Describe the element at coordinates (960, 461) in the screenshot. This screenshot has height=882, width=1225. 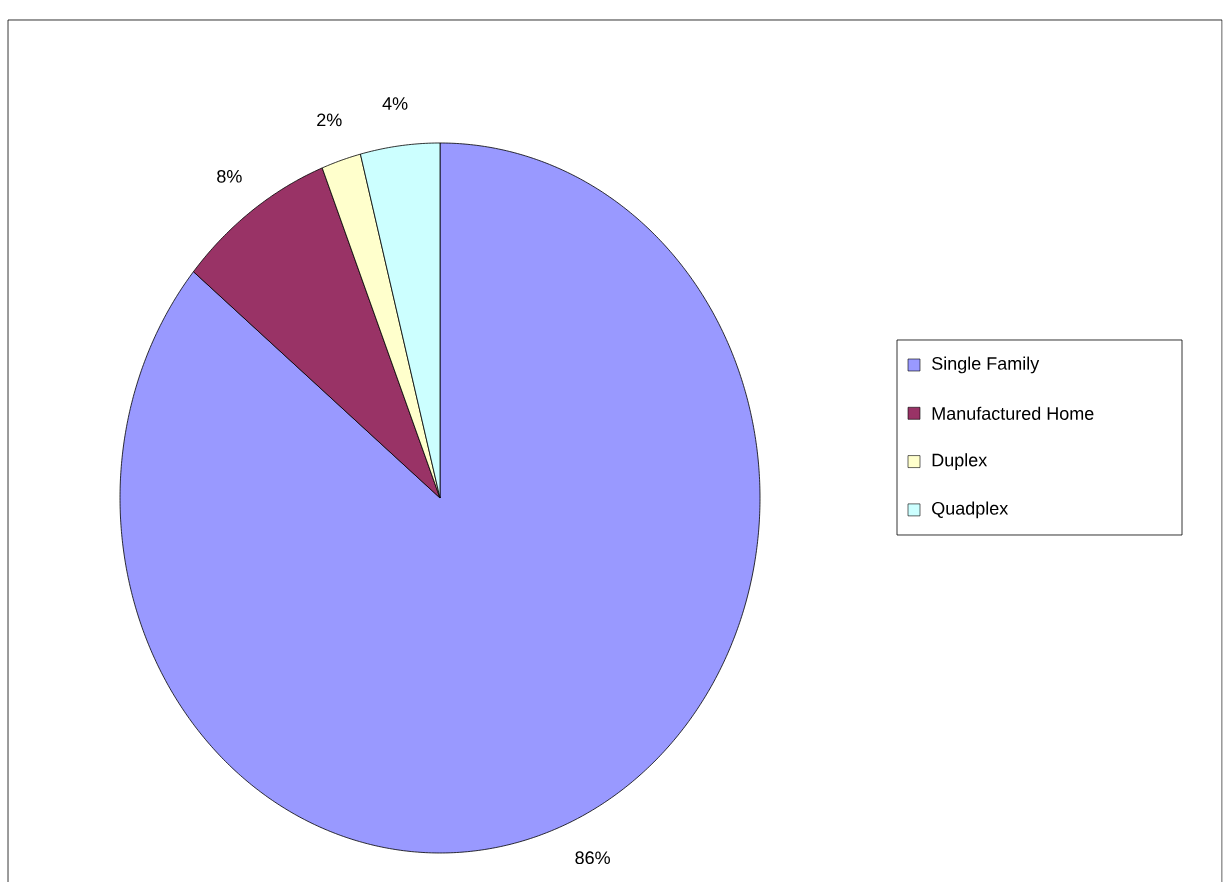
I see `legend-label: Duplex` at that location.